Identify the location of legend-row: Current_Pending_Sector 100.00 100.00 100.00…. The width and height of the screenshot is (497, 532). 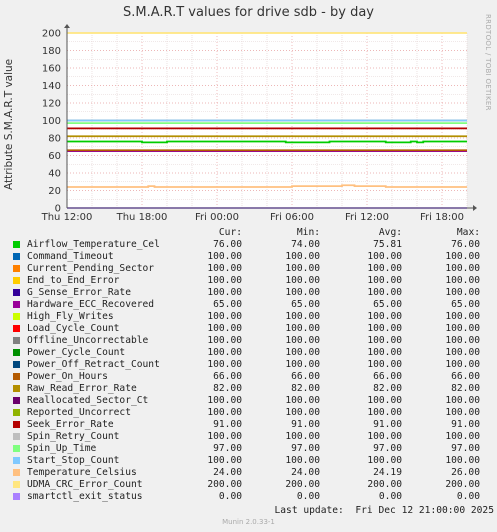
(248, 269).